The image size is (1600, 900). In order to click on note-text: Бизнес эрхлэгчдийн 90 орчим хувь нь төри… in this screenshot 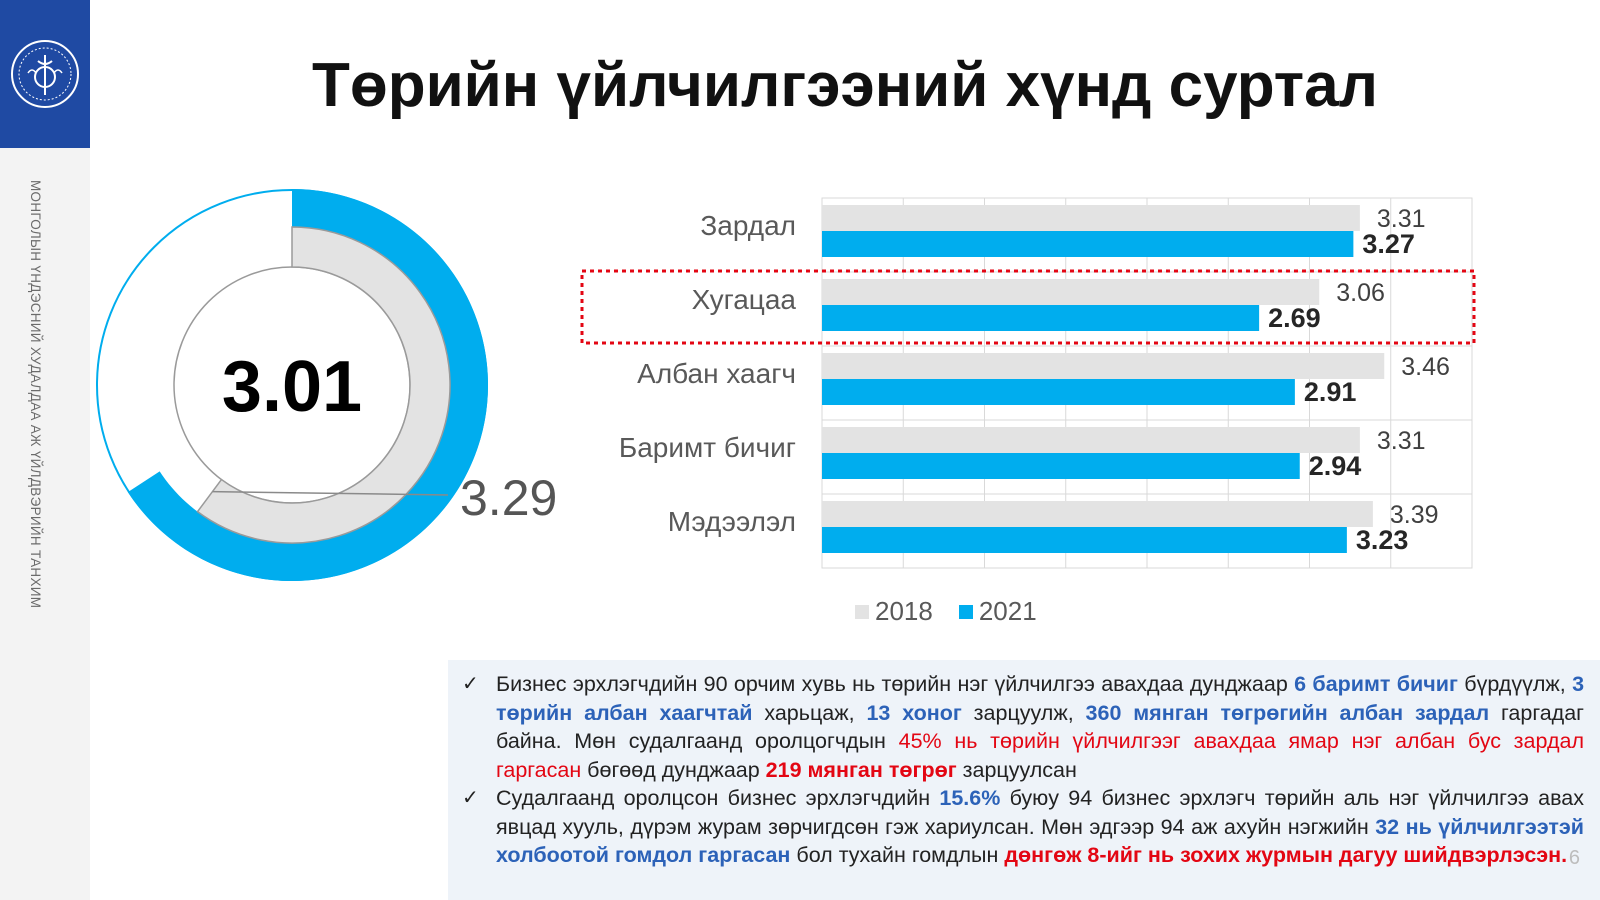, I will do `click(1040, 727)`.